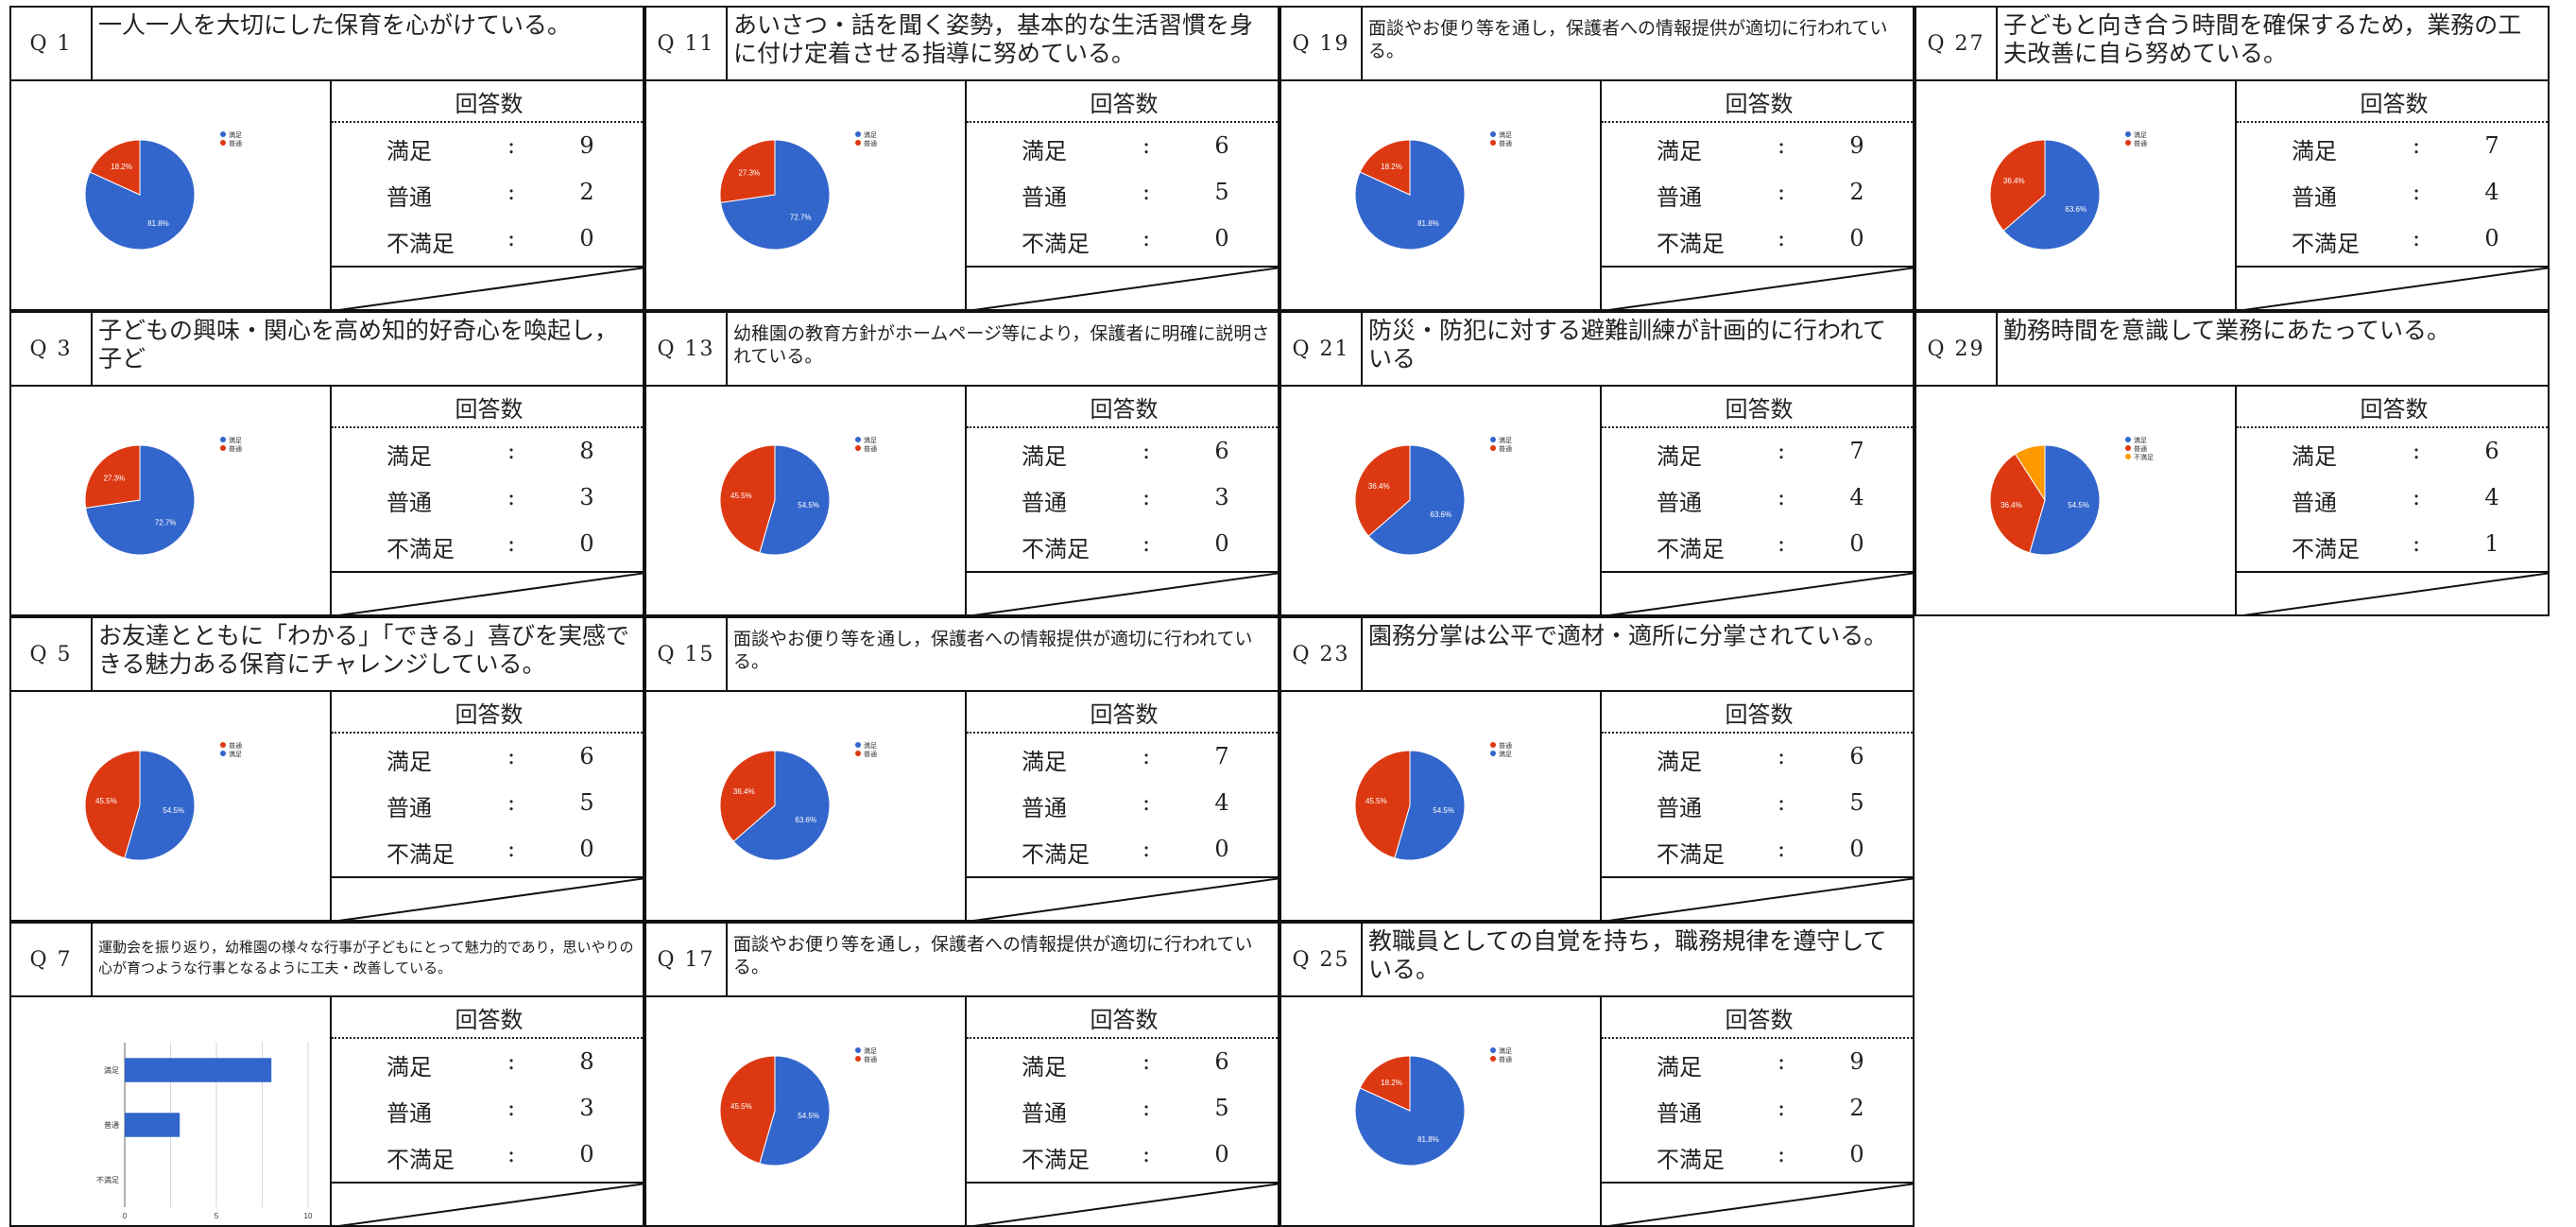 This screenshot has height=1227, width=2576. Describe the element at coordinates (687, 654) in the screenshot. I see `question-number: Q 15` at that location.